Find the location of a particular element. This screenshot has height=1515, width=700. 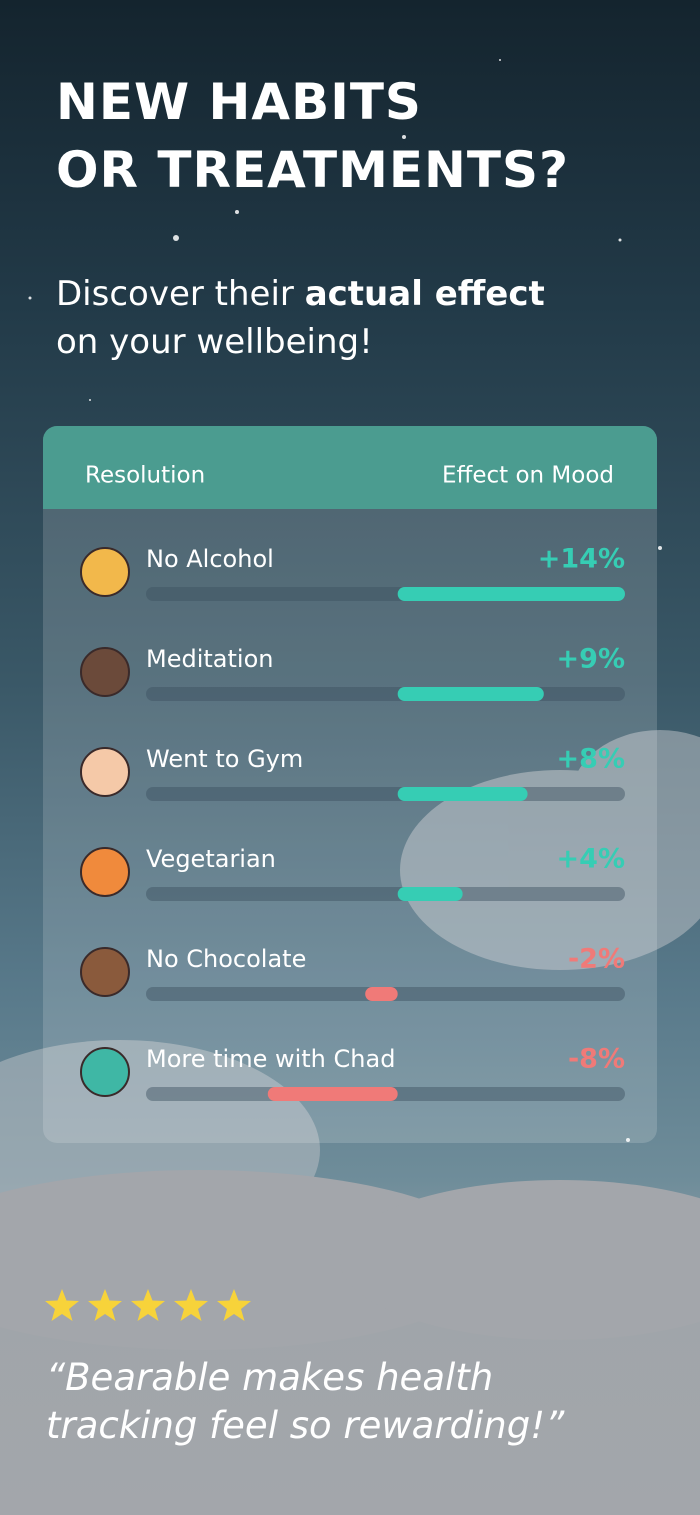

star-rating is located at coordinates (148, 1305).